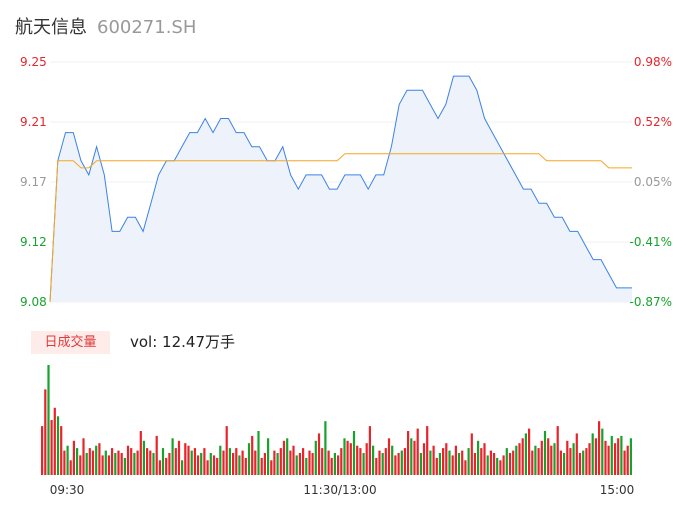 The height and width of the screenshot is (524, 686). I want to click on pct-tick-label: -0.41%, so click(651, 242).